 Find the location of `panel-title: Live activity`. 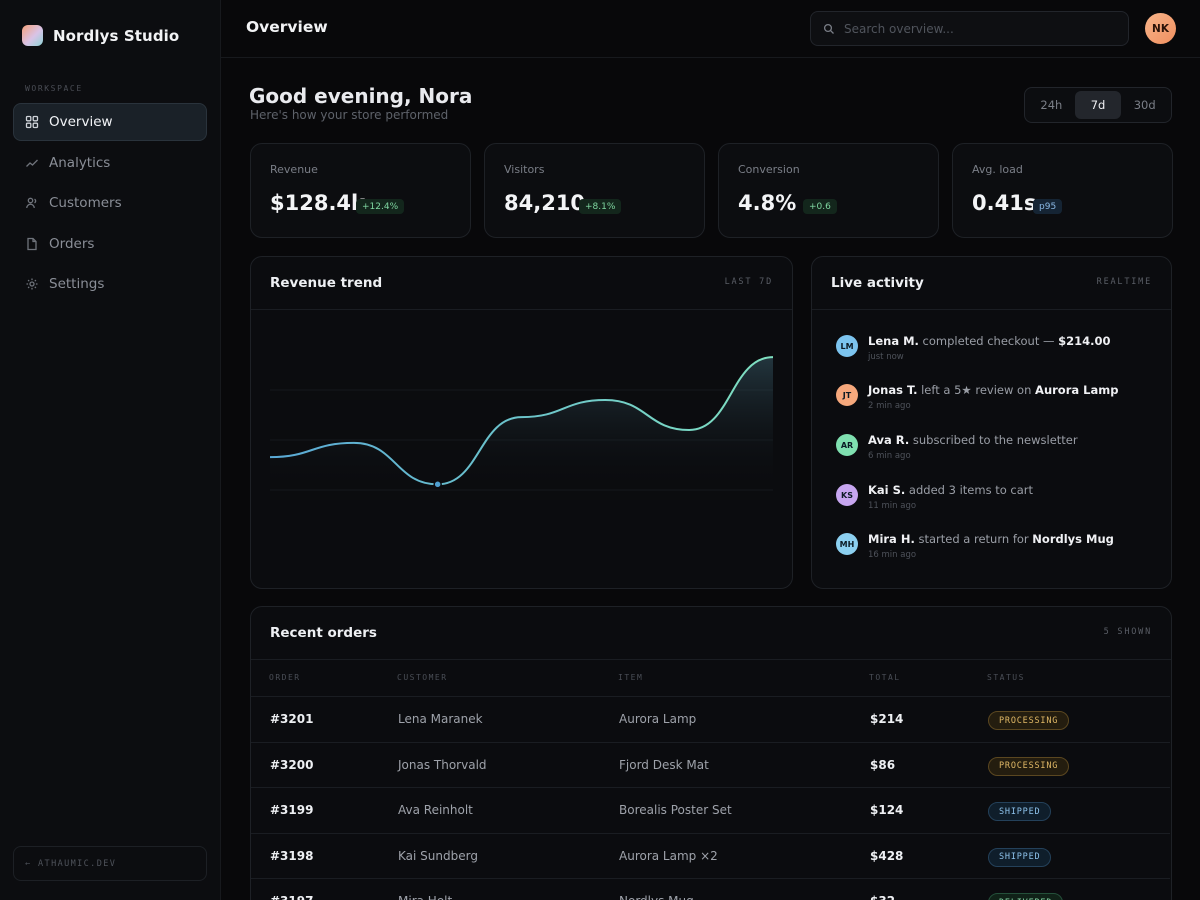

panel-title: Live activity is located at coordinates (877, 283).